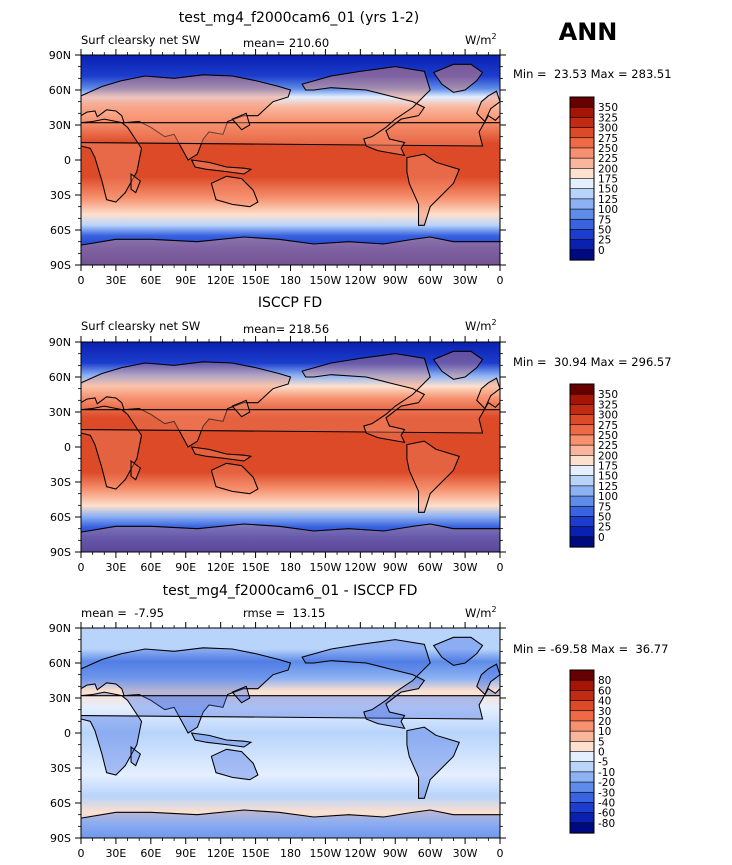  Describe the element at coordinates (465, 280) in the screenshot. I see `x-tick-label: 30W` at that location.